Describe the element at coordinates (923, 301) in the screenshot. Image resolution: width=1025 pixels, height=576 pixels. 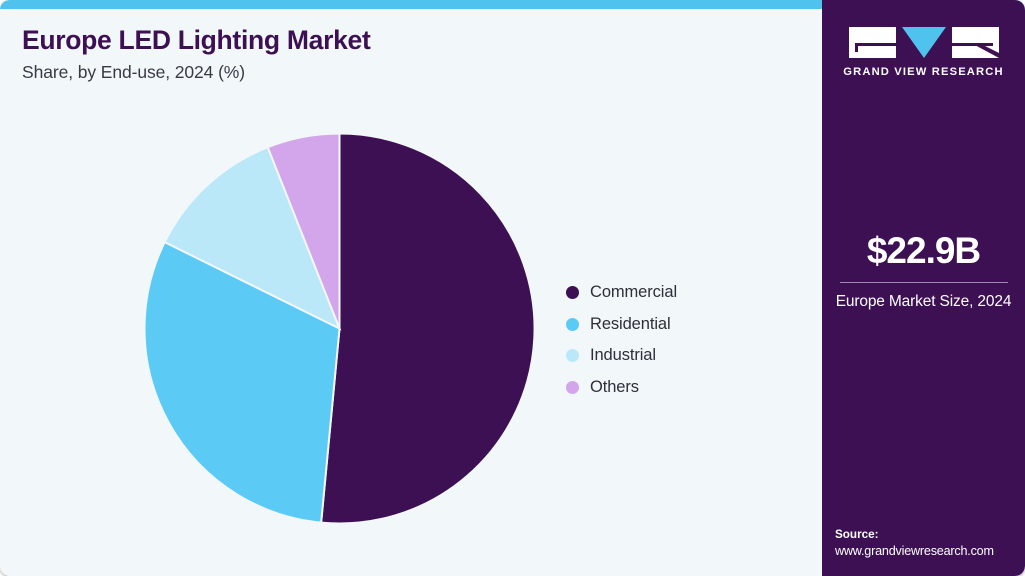
I see `market-size-caption: Europe Market Size, 2024` at that location.